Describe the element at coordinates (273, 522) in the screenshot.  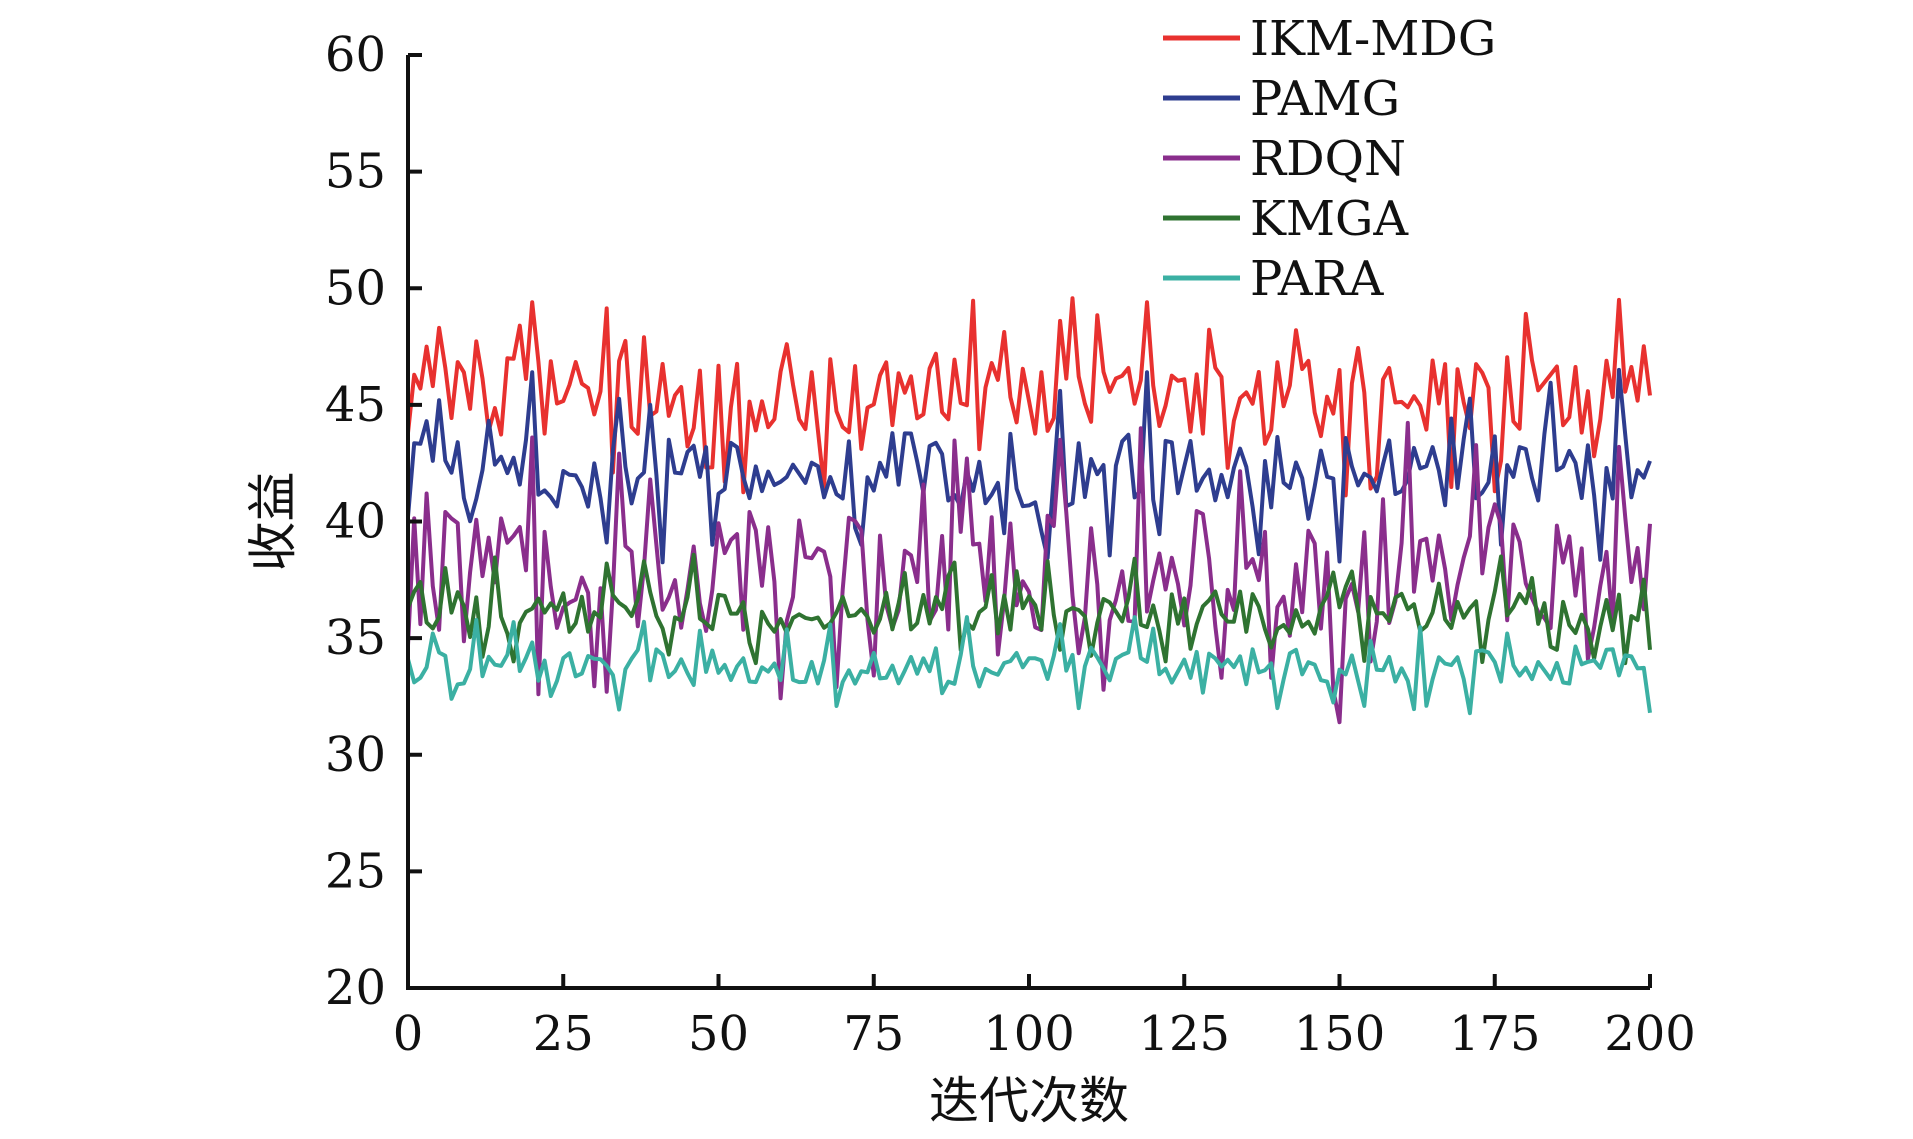
I see `y-axis-title: 收益` at that location.